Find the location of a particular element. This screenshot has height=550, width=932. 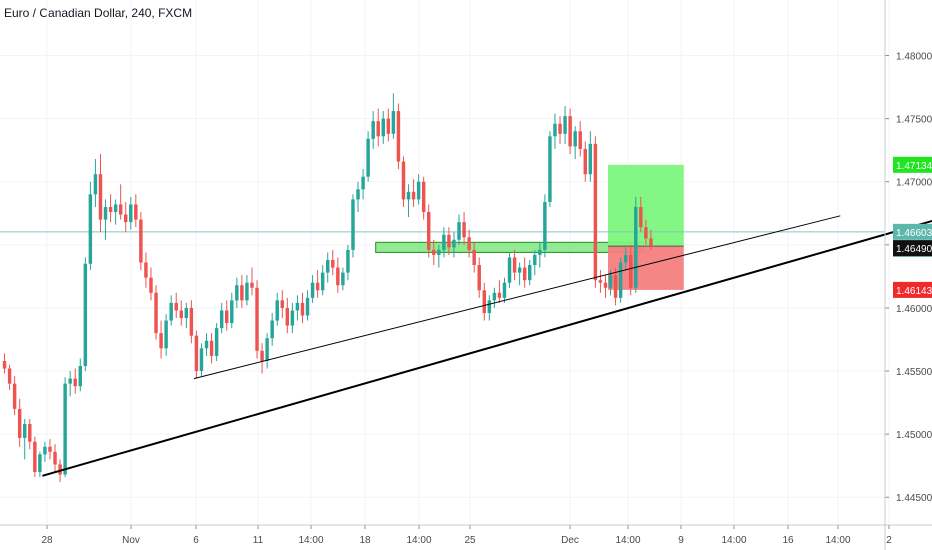

x-tick-label: 6 is located at coordinates (196, 540).